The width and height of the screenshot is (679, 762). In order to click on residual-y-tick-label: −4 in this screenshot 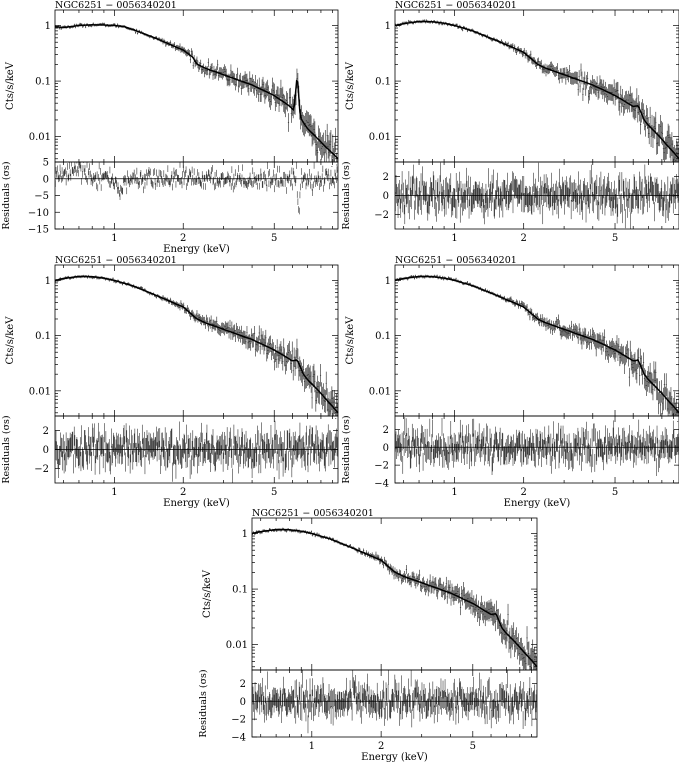, I will do `click(381, 484)`.